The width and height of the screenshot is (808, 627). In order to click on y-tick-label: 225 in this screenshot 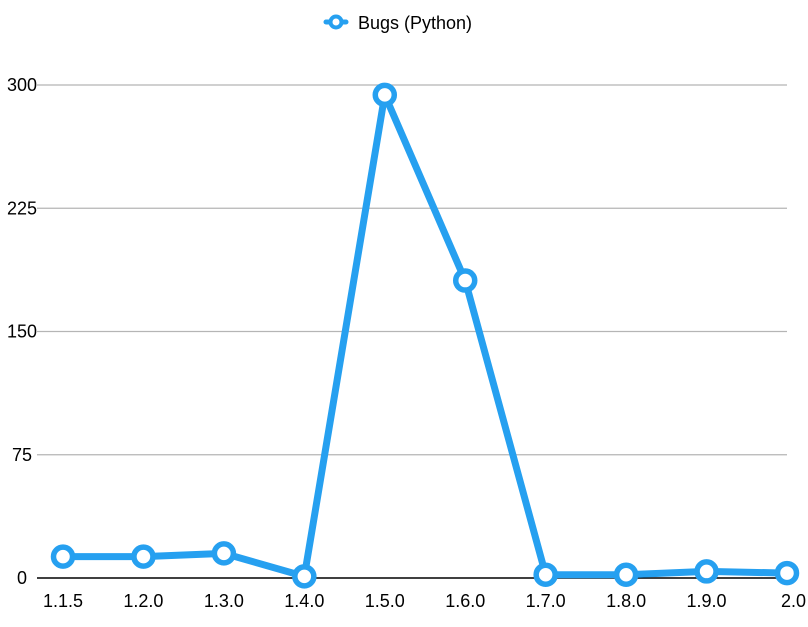, I will do `click(22, 208)`.